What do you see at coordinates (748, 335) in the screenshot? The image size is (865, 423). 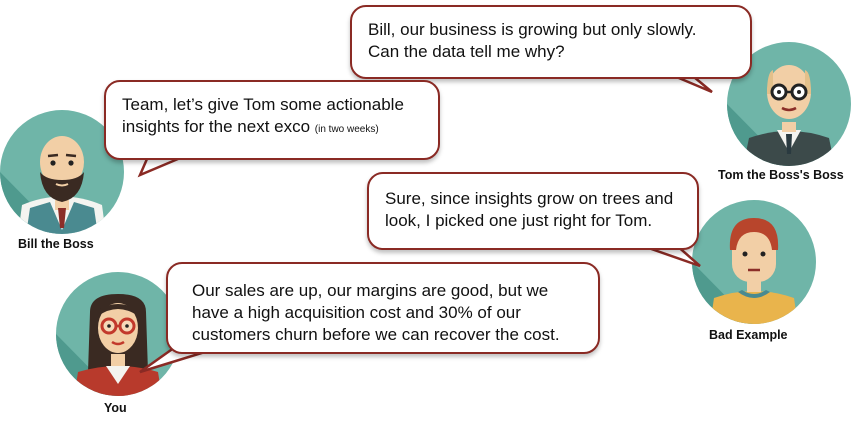 I see `bad-example-name-label: Bad Example` at bounding box center [748, 335].